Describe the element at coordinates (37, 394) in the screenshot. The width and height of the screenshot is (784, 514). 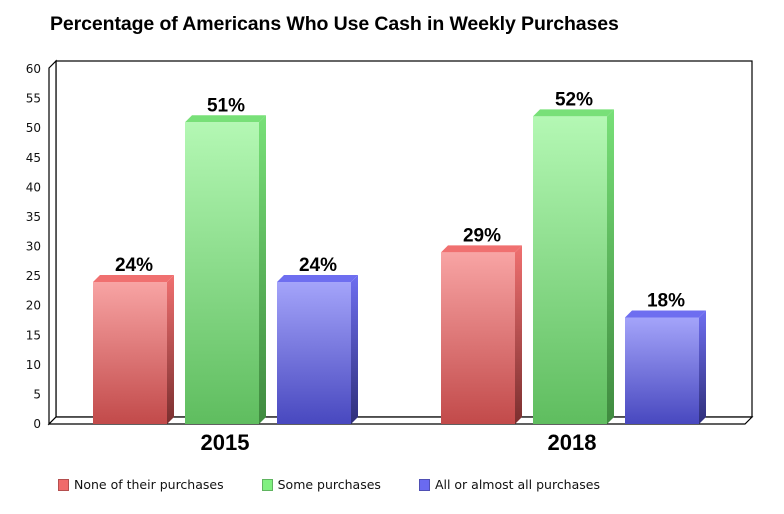
I see `y-tick-label: 5` at that location.